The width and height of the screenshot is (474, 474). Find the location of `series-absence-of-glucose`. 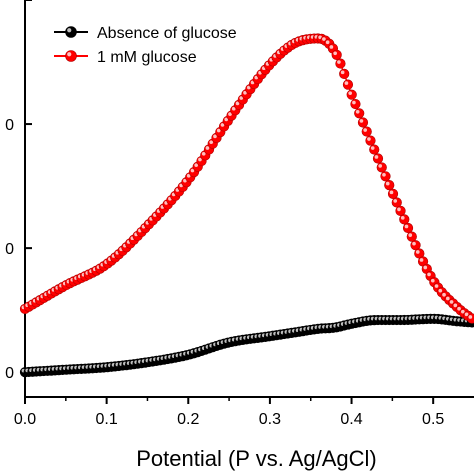

series-absence-of-glucose is located at coordinates (246, 345).